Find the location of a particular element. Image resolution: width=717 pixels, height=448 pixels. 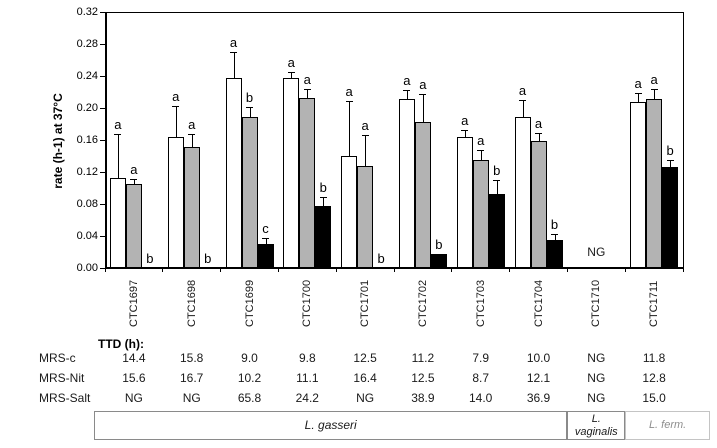

bar-MRS-c-CTC1701 is located at coordinates (349, 212).